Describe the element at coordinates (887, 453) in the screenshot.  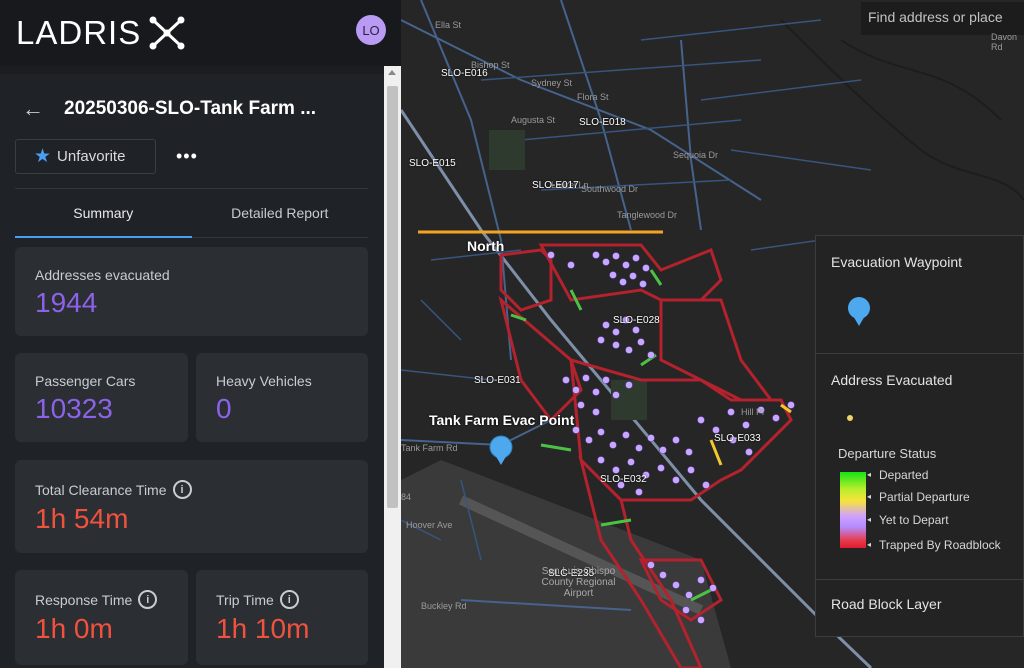
I see `legend-departure-status-title: Departure Status` at that location.